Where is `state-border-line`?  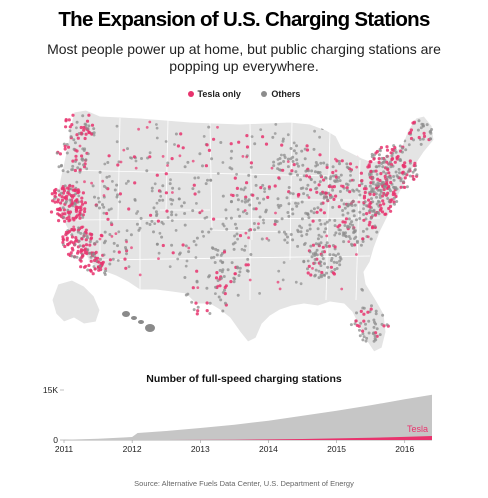 state-border-line is located at coordinates (233, 258).